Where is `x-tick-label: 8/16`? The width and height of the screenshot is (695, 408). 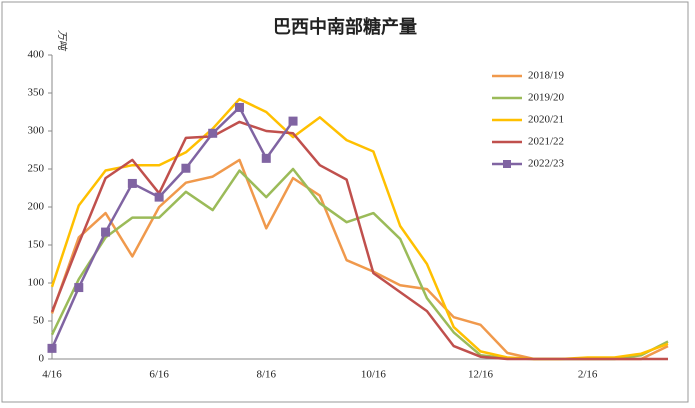
x-tick-label: 8/16 is located at coordinates (266, 375).